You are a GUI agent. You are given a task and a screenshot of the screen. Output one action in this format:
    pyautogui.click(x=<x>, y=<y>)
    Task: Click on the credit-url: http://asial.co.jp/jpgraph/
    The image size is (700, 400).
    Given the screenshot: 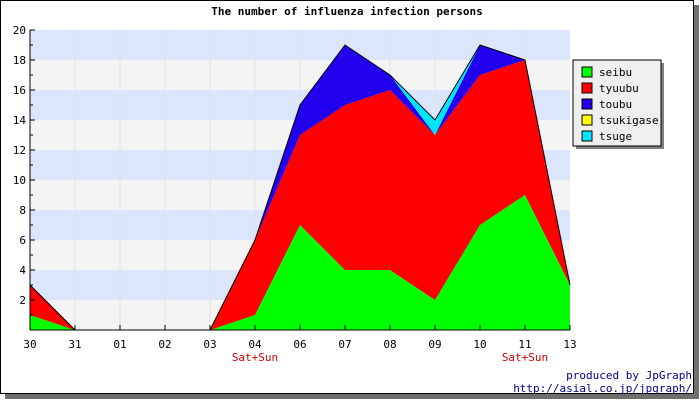 What is the action you would take?
    pyautogui.click(x=602, y=388)
    